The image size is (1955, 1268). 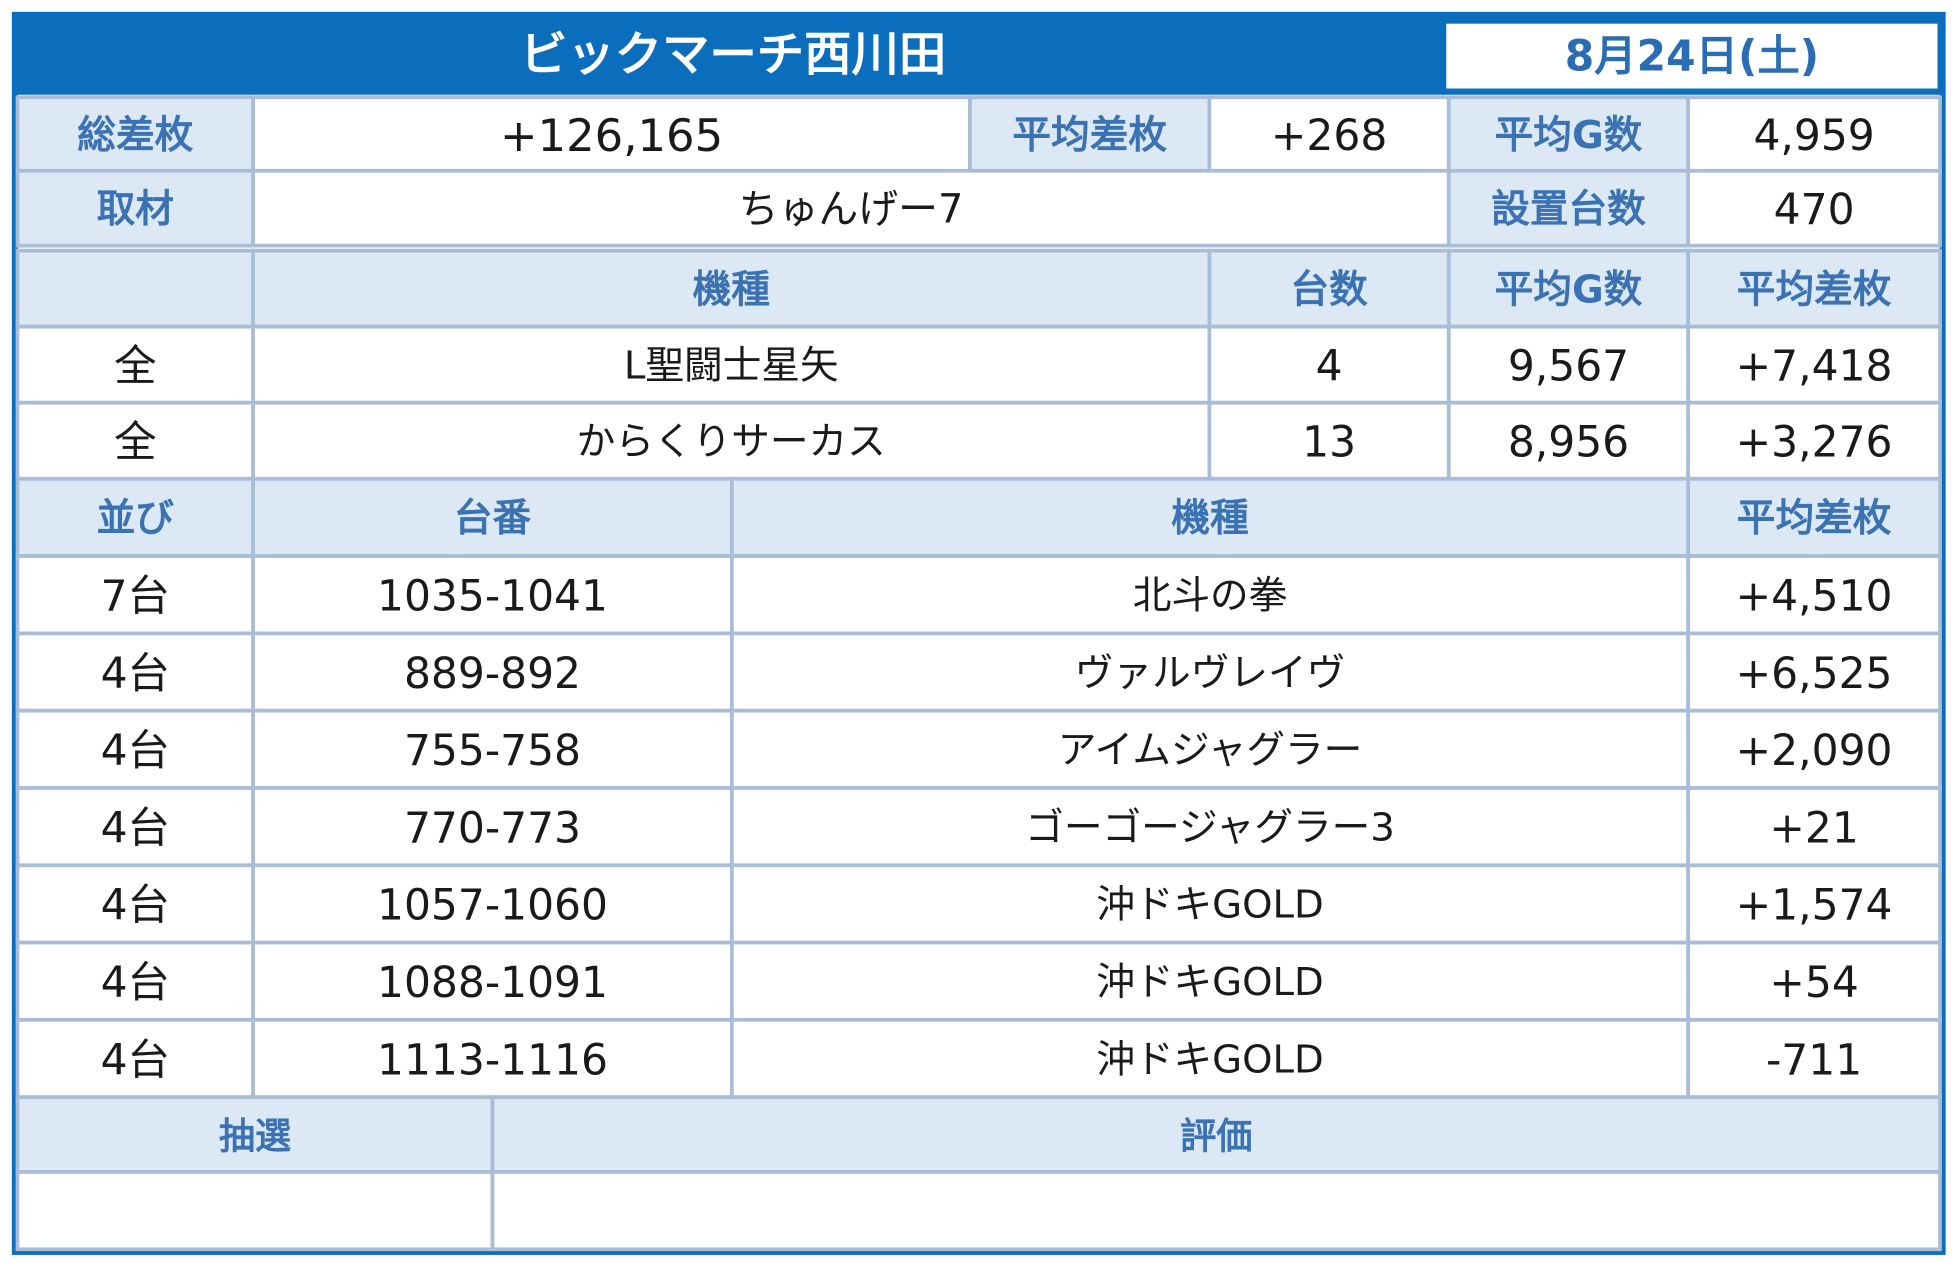 I want to click on cell-text: +4,510, so click(x=1814, y=595).